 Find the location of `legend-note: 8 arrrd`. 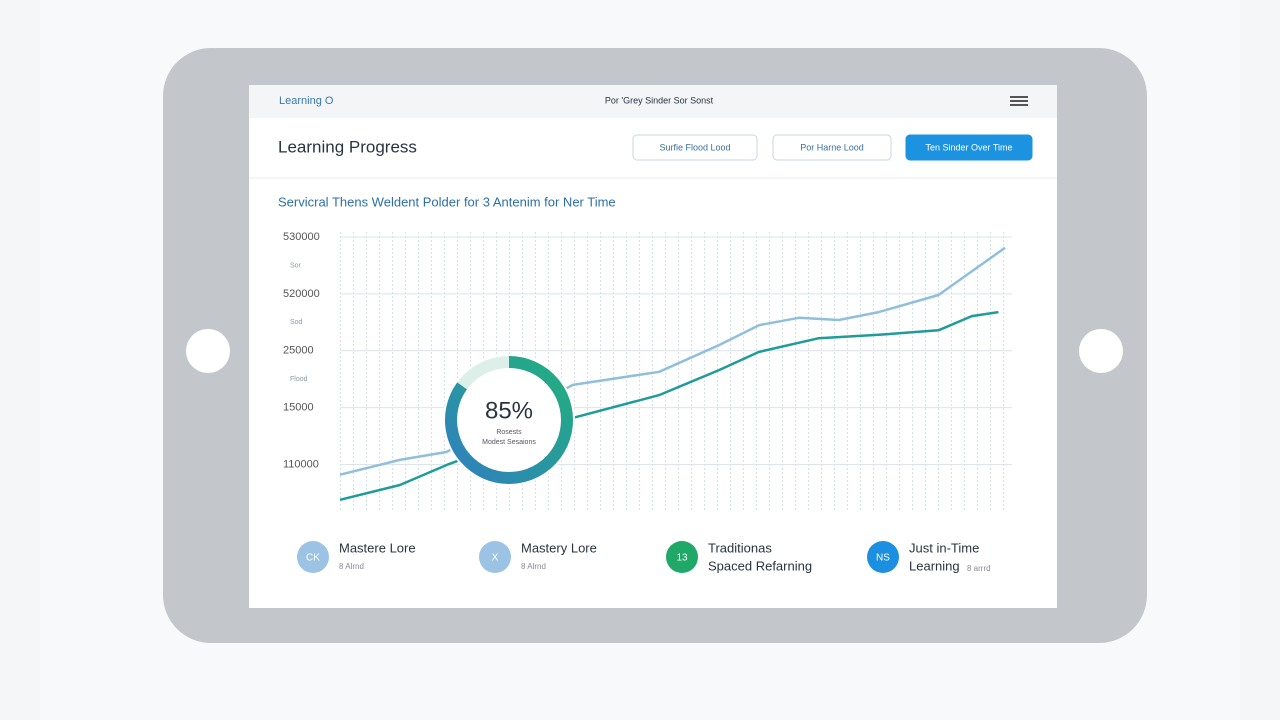

legend-note: 8 arrrd is located at coordinates (979, 568).